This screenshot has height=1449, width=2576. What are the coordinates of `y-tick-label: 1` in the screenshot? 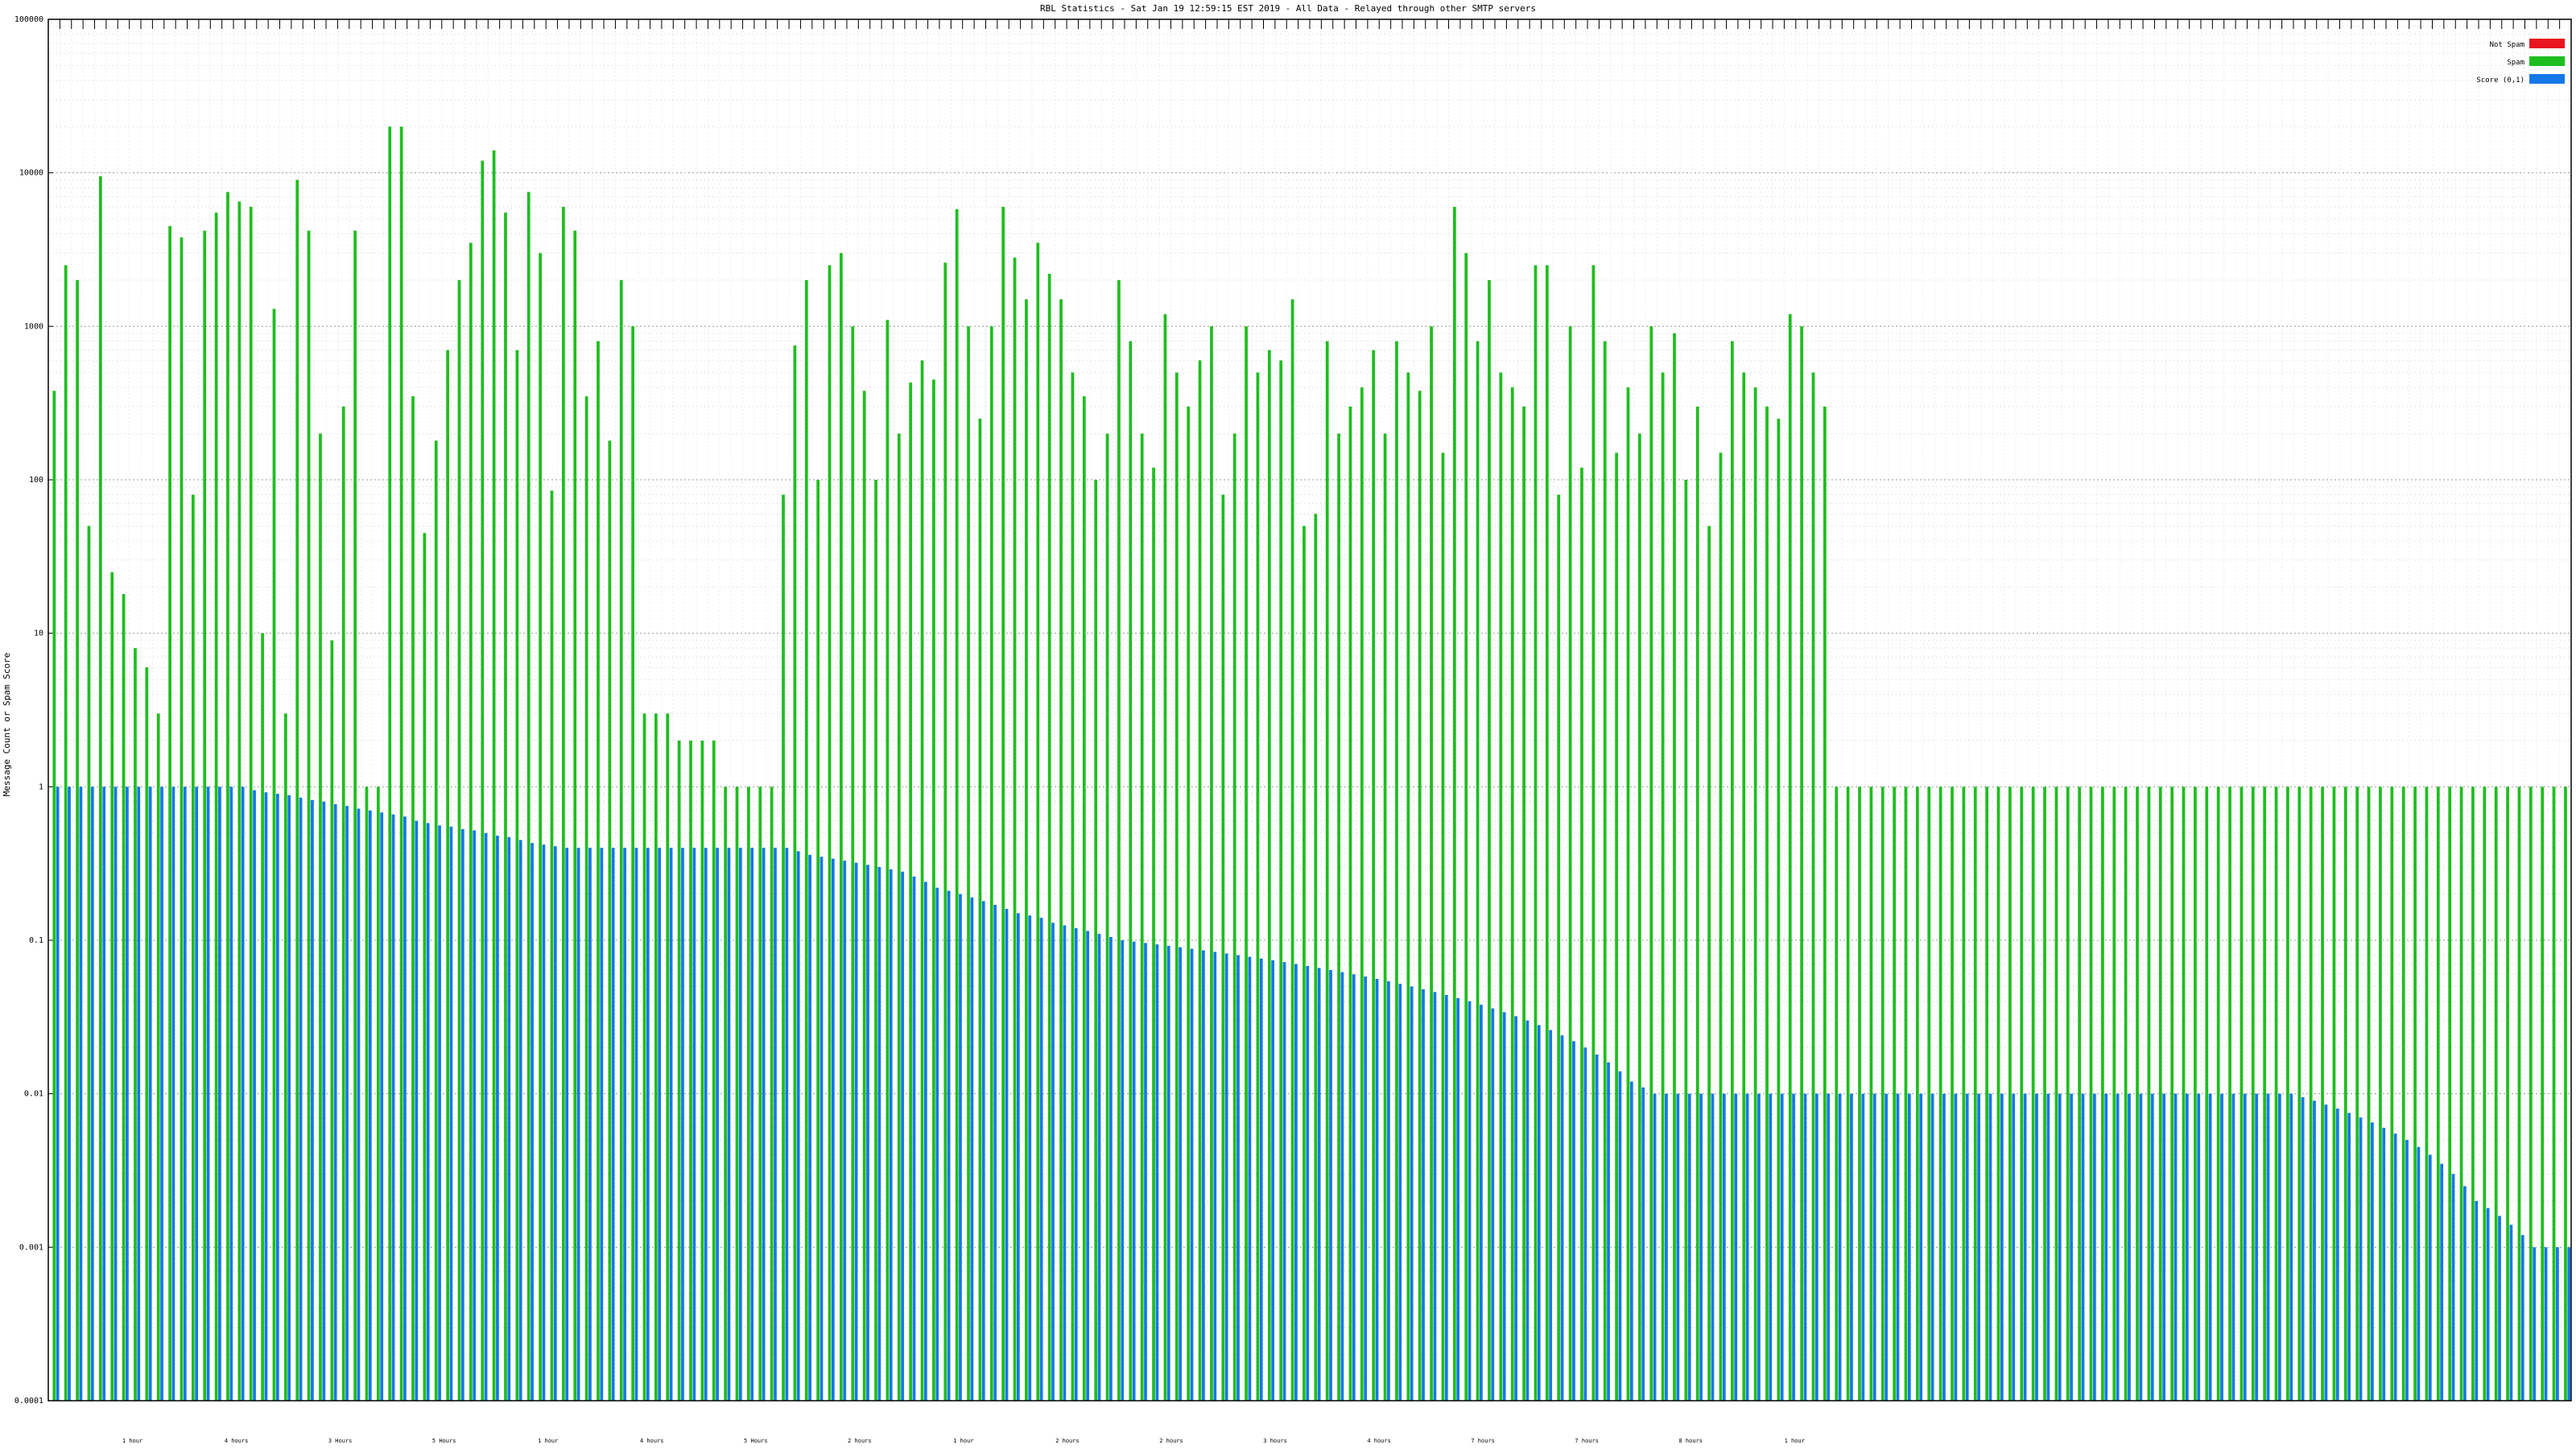 It's located at (41, 786).